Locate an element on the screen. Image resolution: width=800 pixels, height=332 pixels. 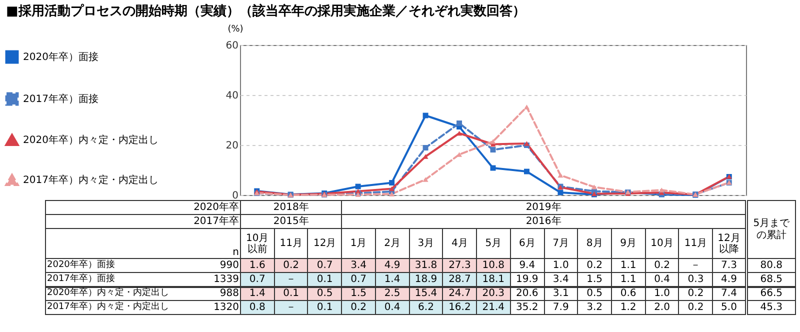
text: 2017年卒）内々定・内定出し is located at coordinates (108, 307).